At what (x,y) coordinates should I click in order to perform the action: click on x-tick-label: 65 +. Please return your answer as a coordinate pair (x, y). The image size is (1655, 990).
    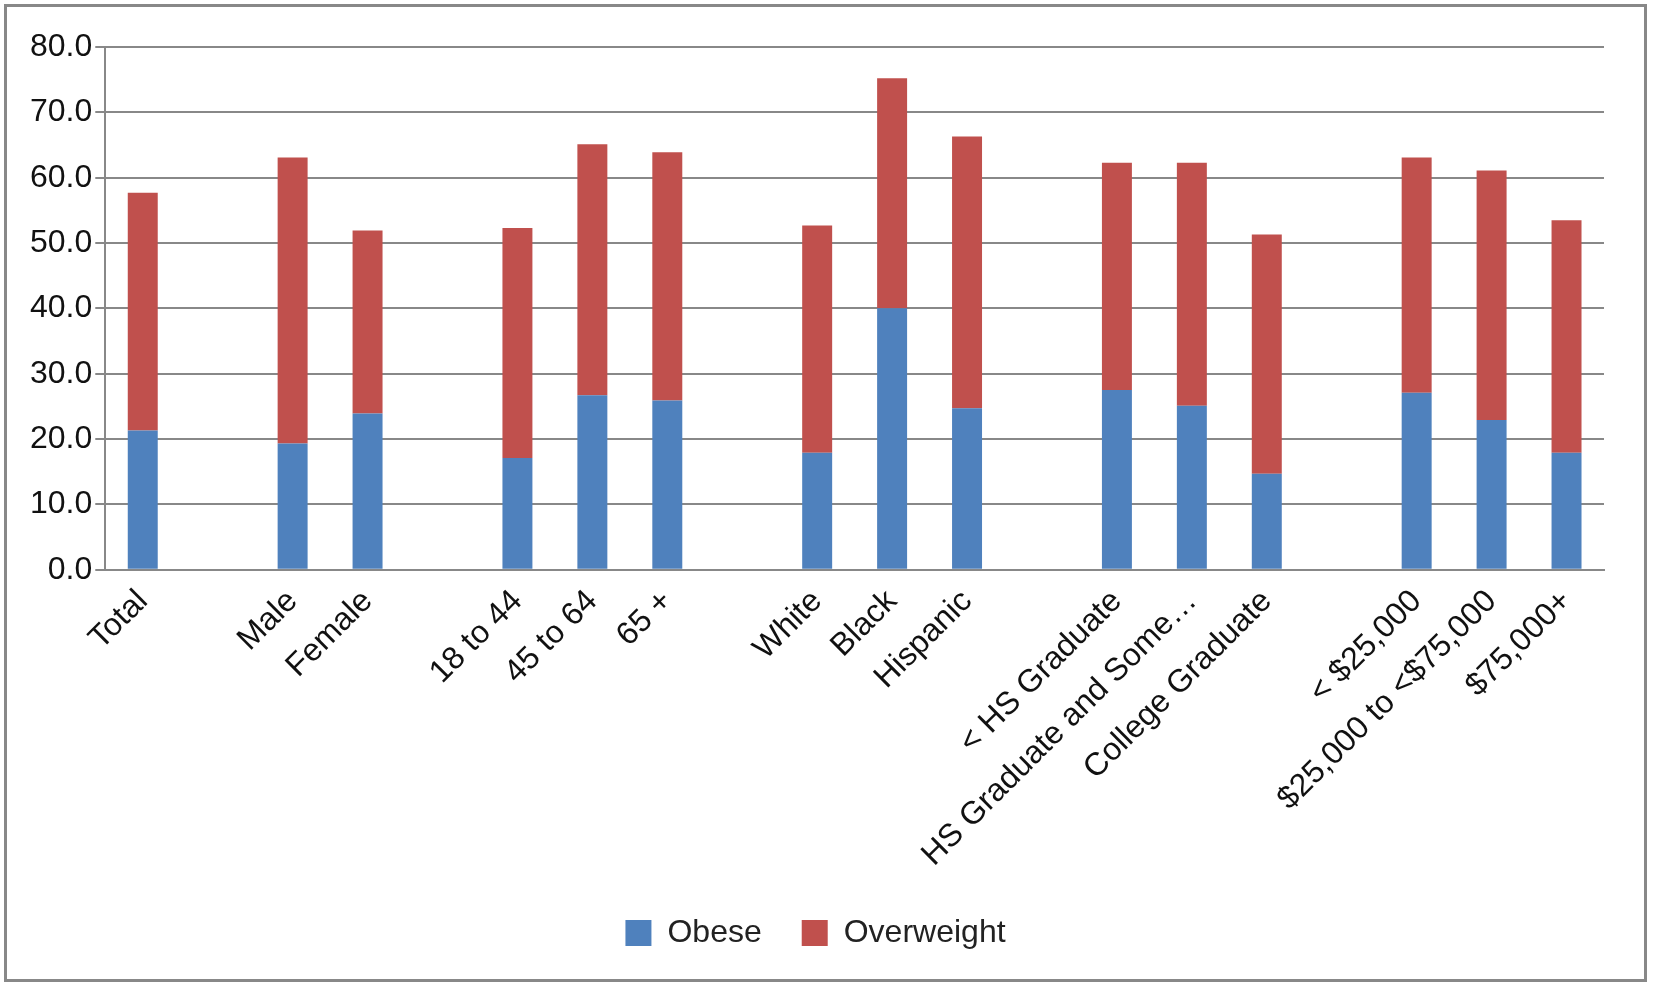
    Looking at the image, I should click on (643, 617).